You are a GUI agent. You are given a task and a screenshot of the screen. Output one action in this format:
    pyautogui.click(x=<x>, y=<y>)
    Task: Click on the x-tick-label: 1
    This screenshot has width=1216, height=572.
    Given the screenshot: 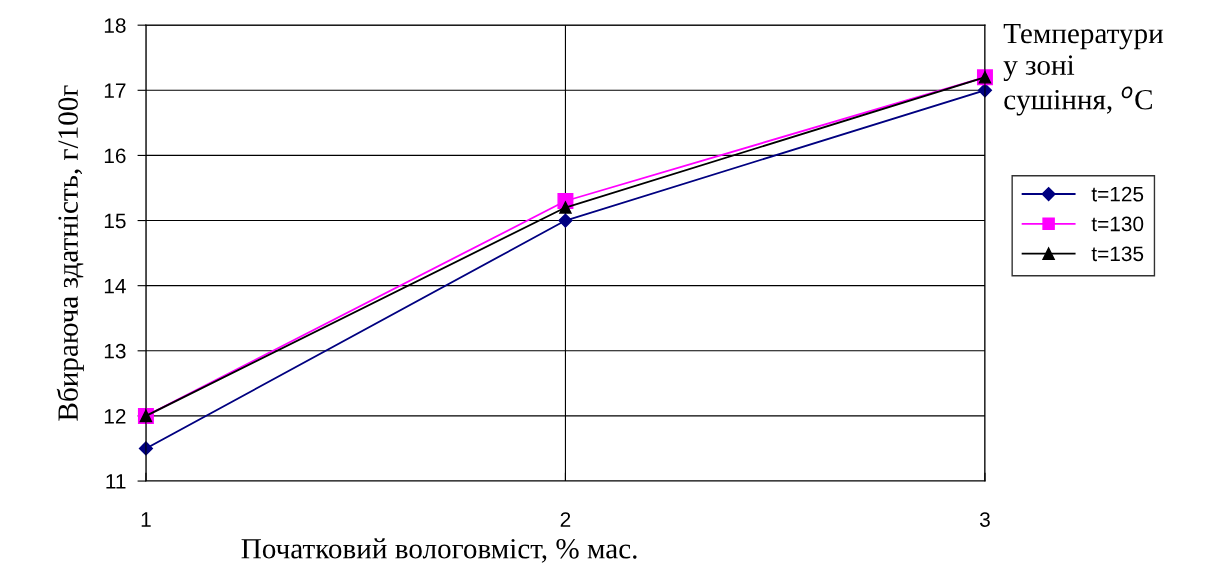 What is the action you would take?
    pyautogui.click(x=146, y=519)
    